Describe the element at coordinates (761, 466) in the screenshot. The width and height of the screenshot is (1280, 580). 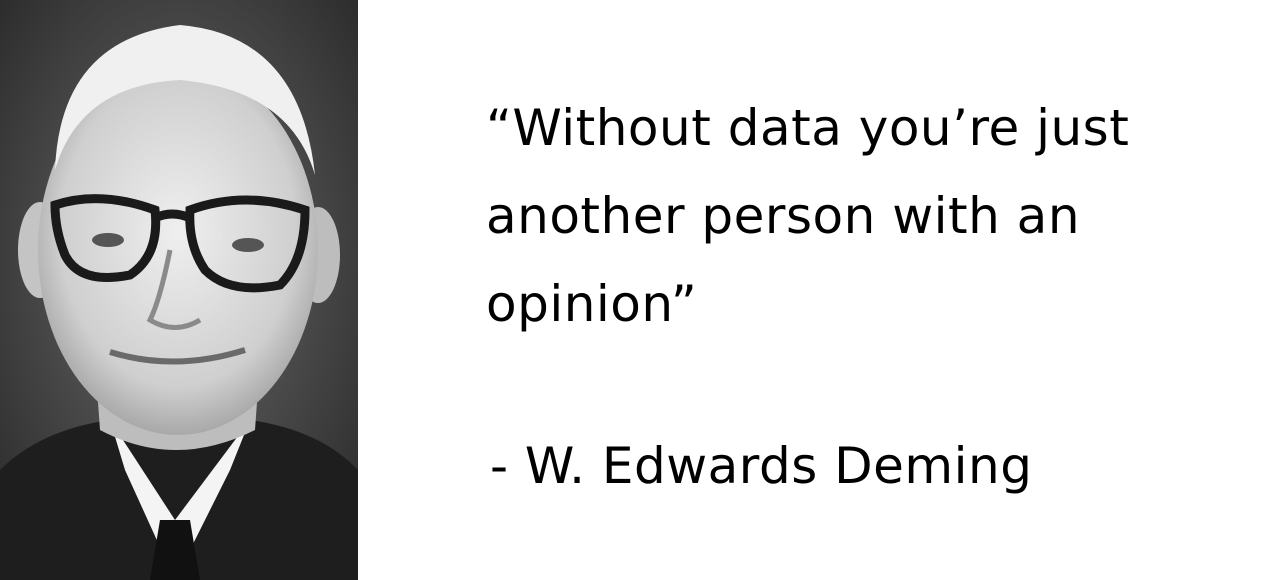
I see `quote-author: - W. Edwards Deming` at that location.